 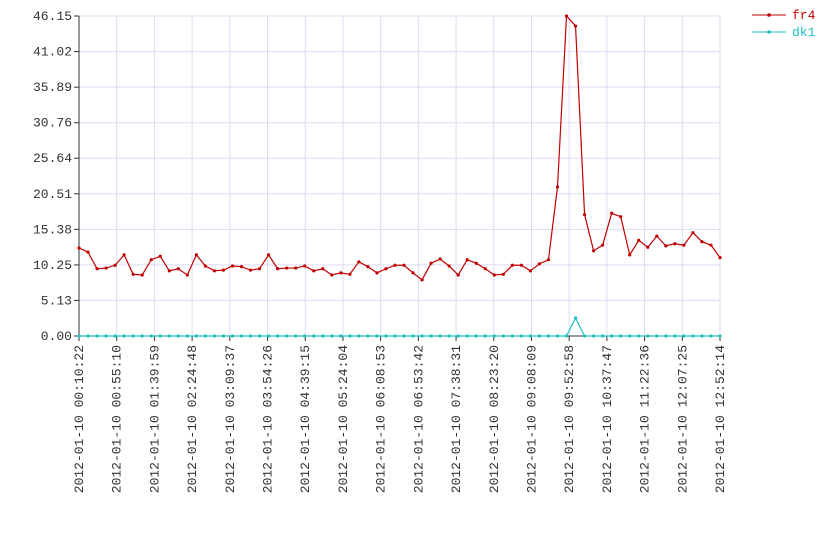 What do you see at coordinates (192, 419) in the screenshot?
I see `x-tick-label: 2012-01-10 02:24:48` at bounding box center [192, 419].